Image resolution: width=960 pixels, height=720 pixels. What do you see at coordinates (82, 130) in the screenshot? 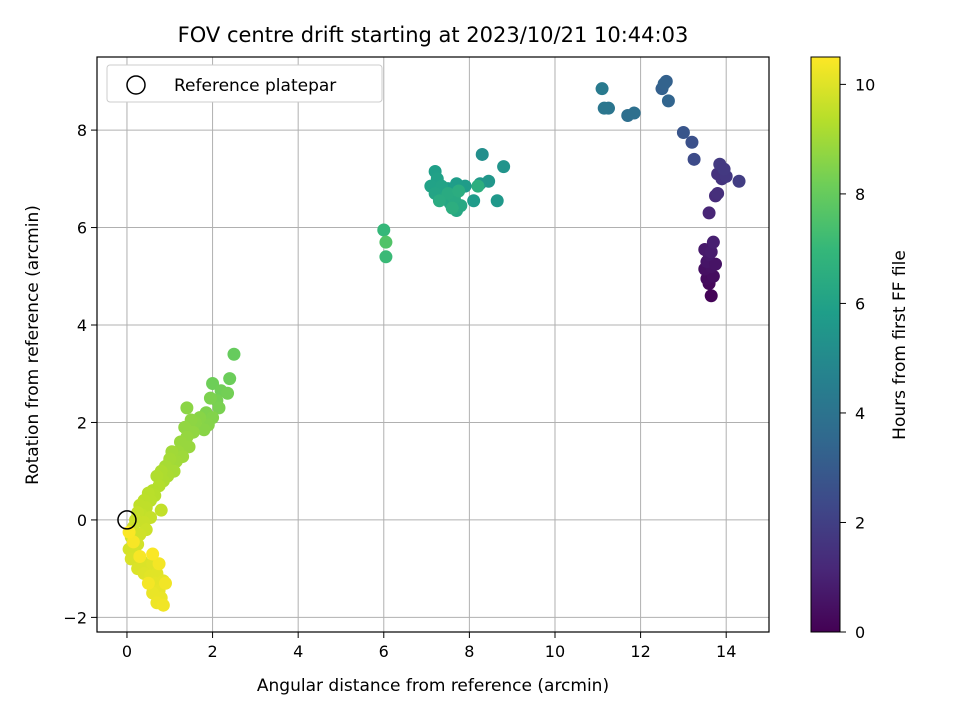
I see `y-tick-label: 8` at bounding box center [82, 130].